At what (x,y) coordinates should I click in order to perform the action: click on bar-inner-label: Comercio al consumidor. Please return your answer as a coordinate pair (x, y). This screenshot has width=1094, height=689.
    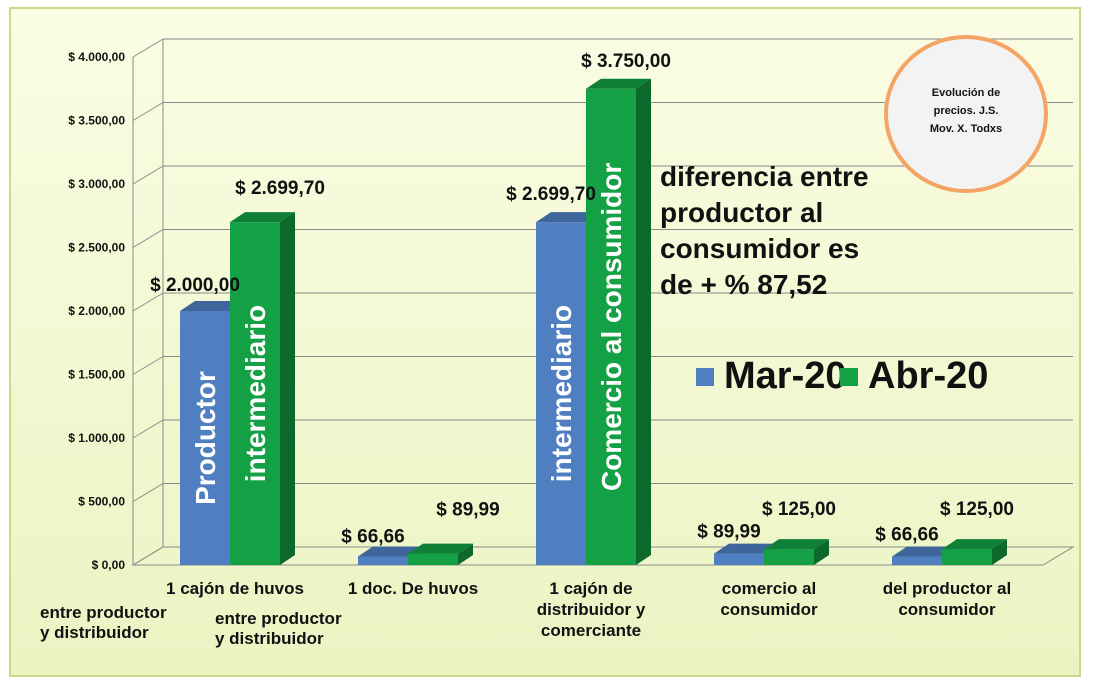
    Looking at the image, I should click on (611, 327).